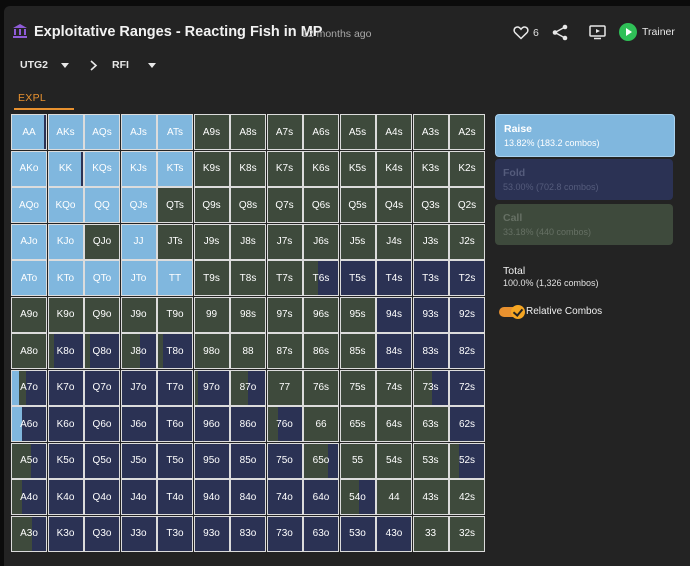 This screenshot has height=566, width=690. Describe the element at coordinates (394, 497) in the screenshot. I see `hand-cell: 44` at that location.